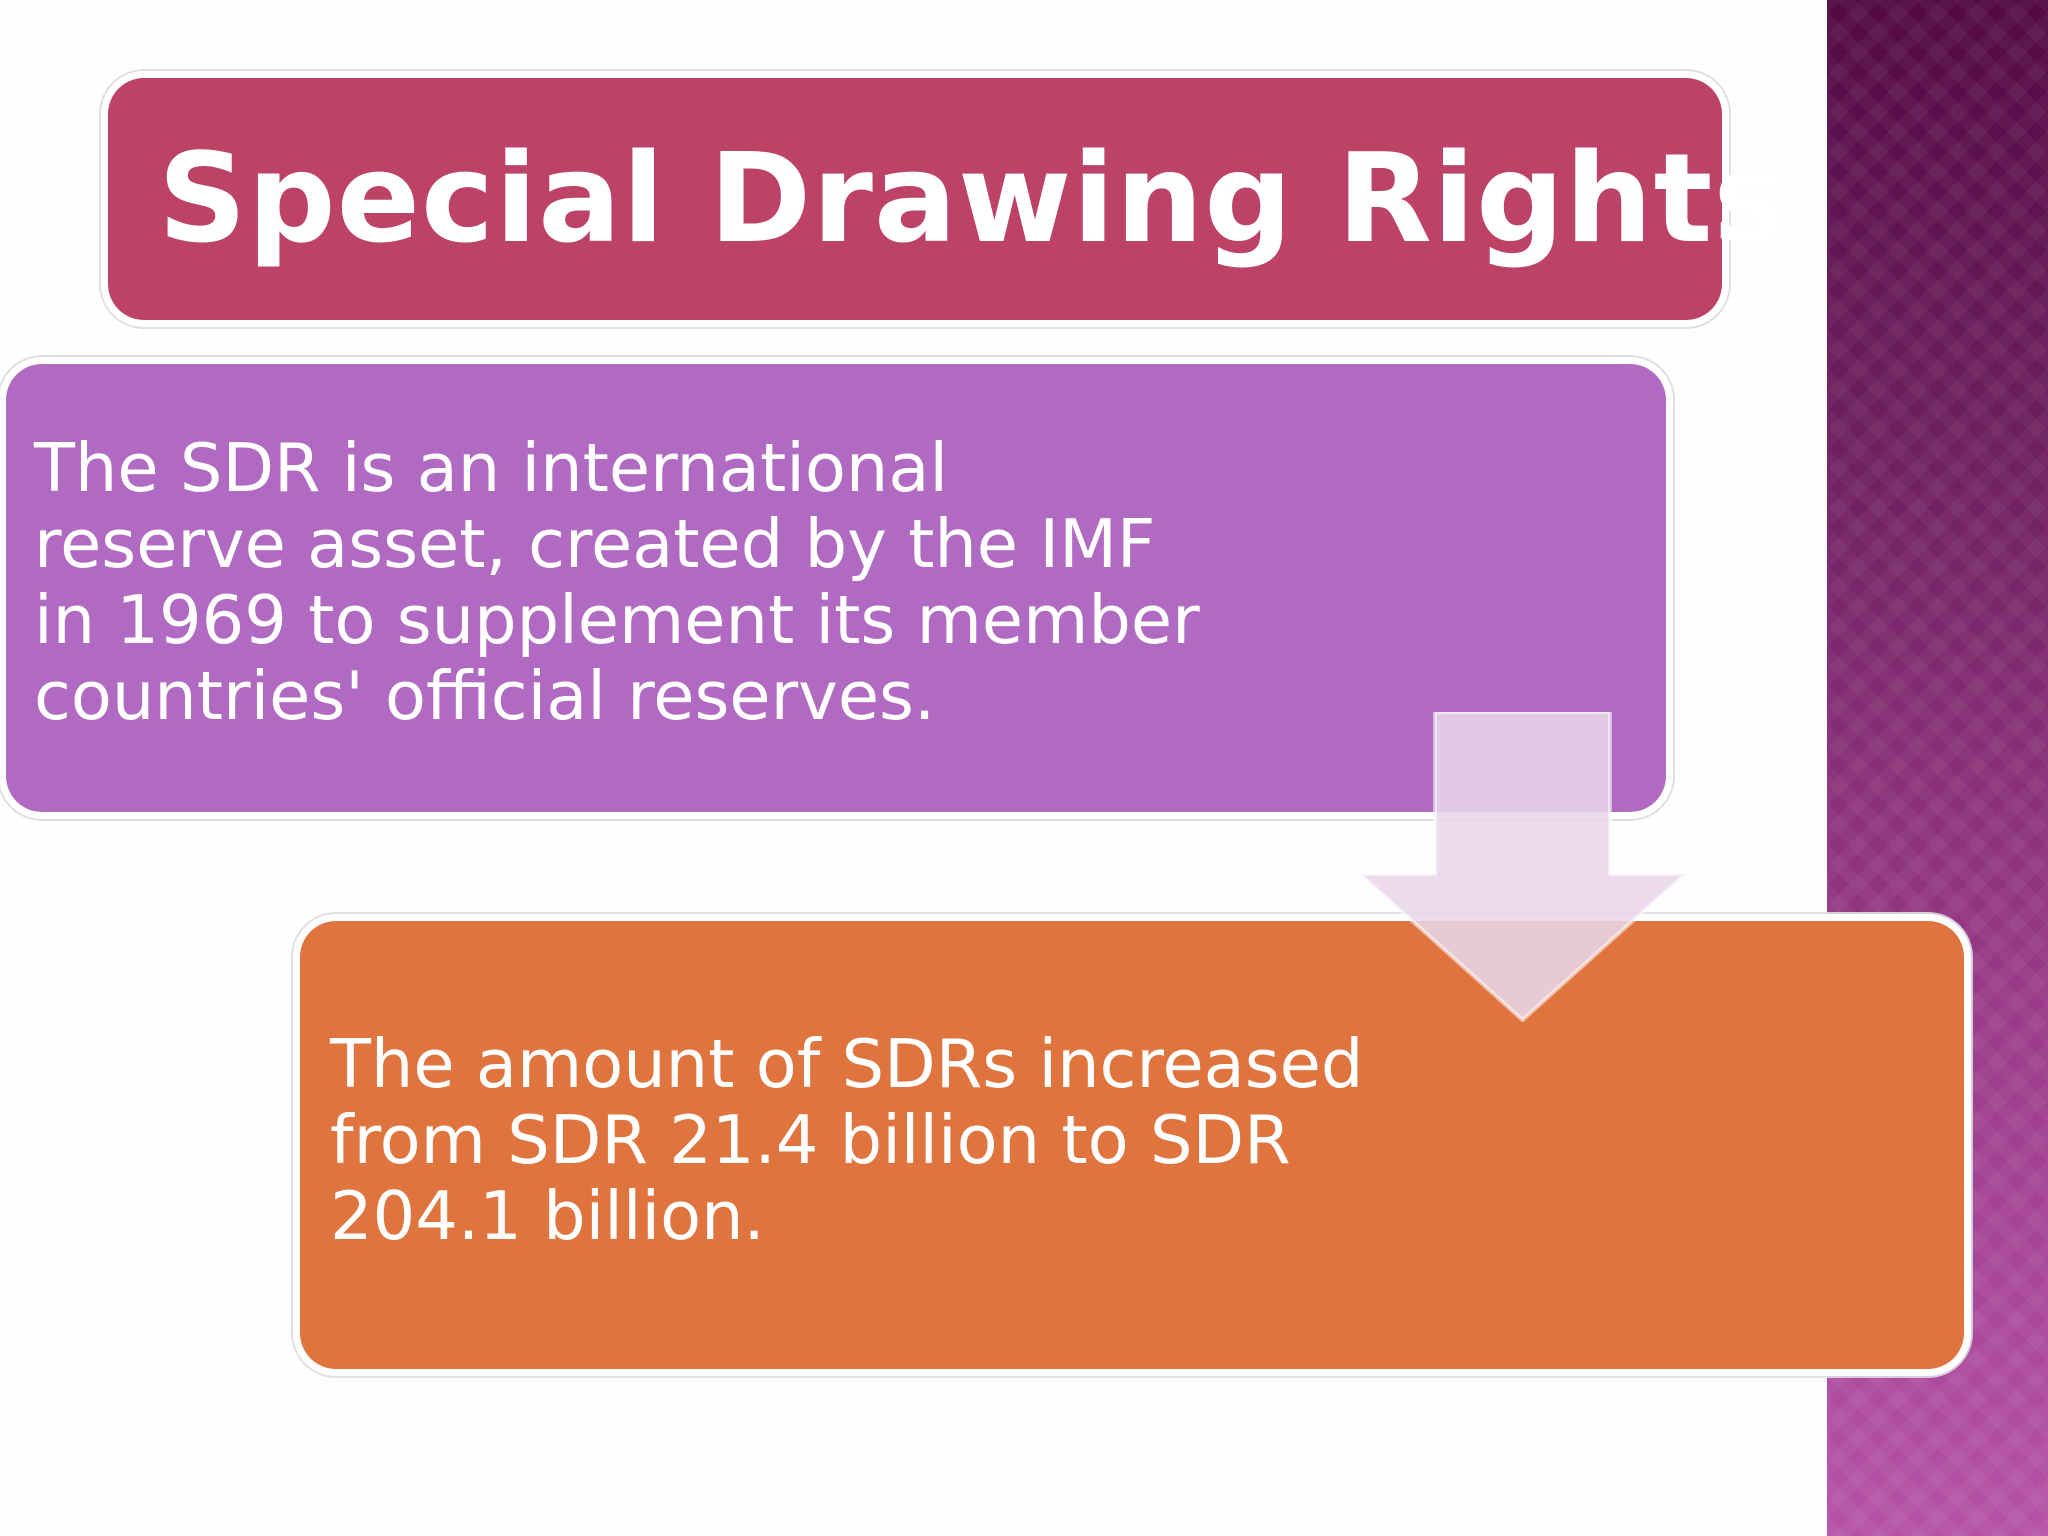 The image size is (2048, 1536). What do you see at coordinates (617, 620) in the screenshot?
I see `step-1-line: in 1969 to supplement its member` at bounding box center [617, 620].